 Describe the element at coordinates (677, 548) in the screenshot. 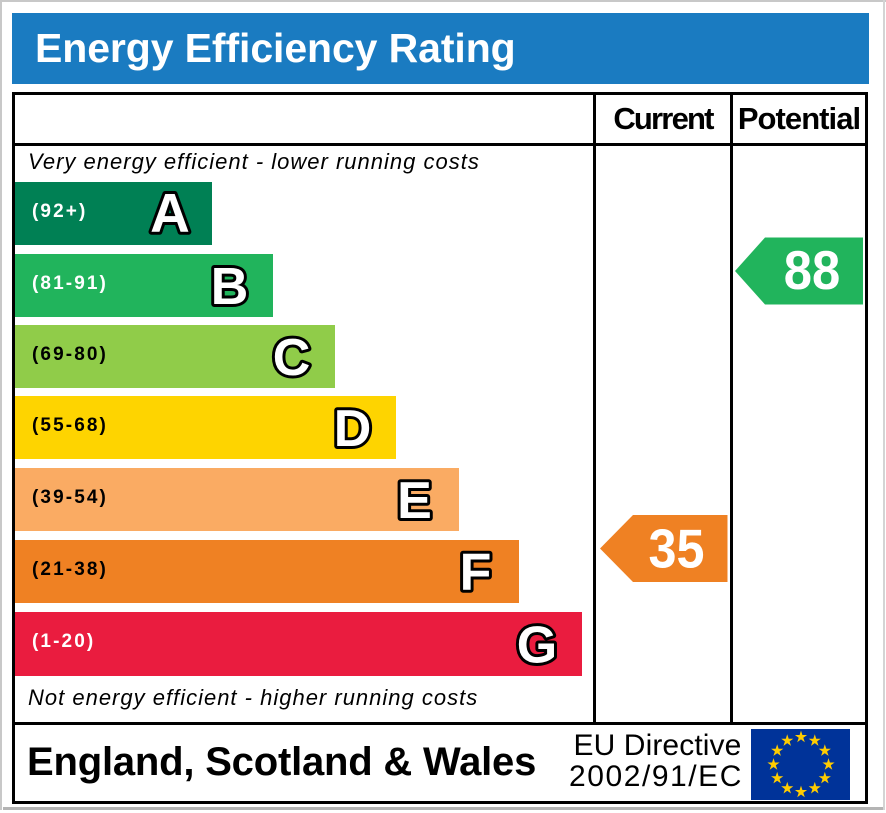

I see `svg-text: 35` at that location.